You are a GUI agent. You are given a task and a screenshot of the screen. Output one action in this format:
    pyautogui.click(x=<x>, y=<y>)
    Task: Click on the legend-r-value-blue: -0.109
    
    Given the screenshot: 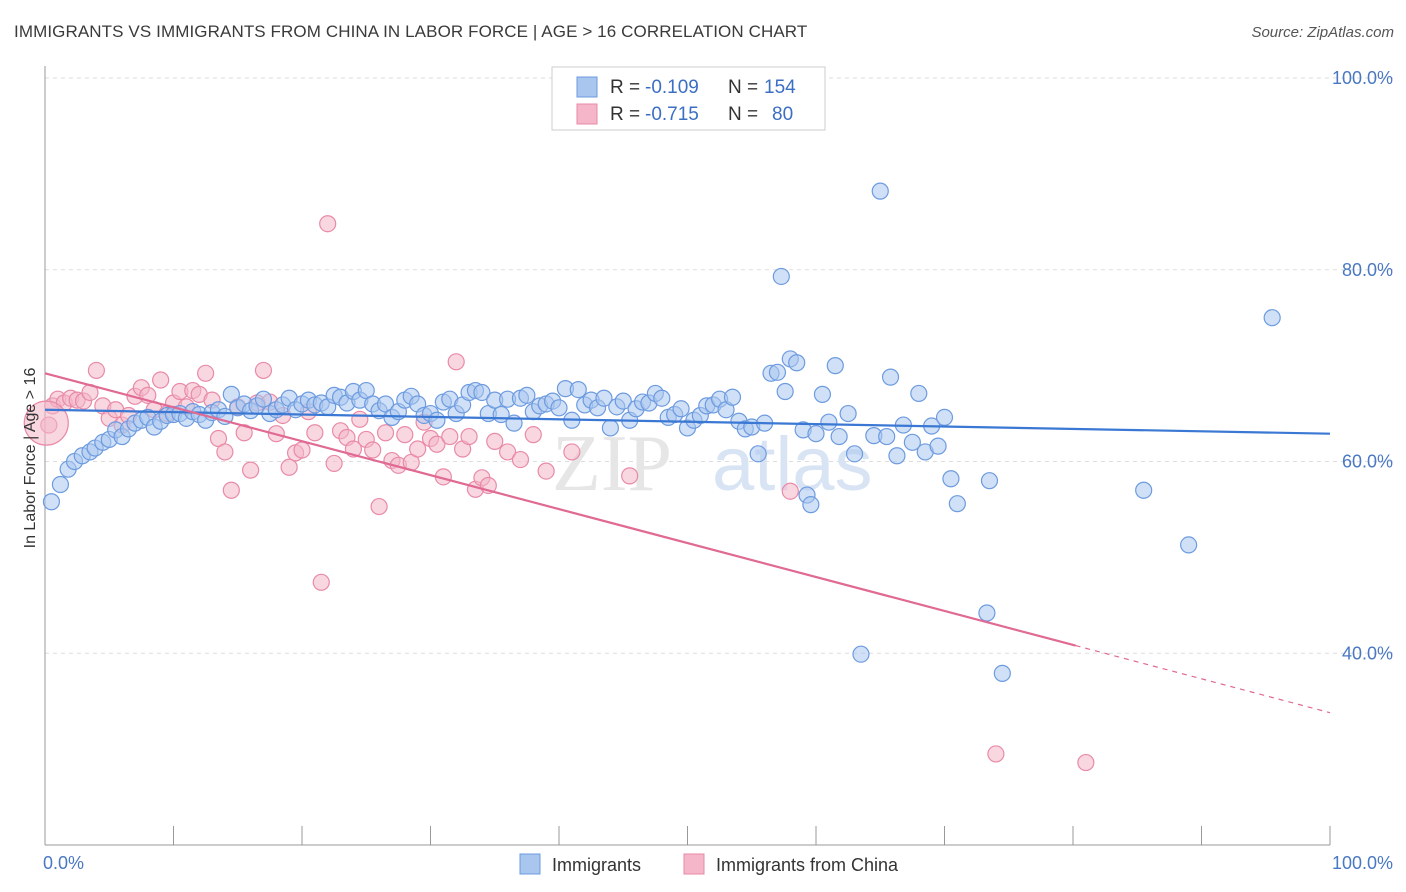 What is the action you would take?
    pyautogui.click(x=672, y=87)
    